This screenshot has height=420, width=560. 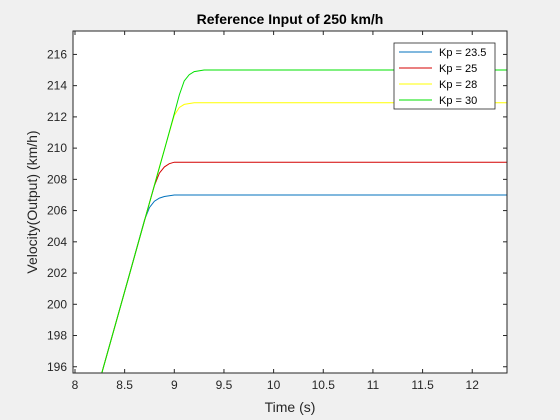 What do you see at coordinates (57, 179) in the screenshot?
I see `y-tick-label: 208` at bounding box center [57, 179].